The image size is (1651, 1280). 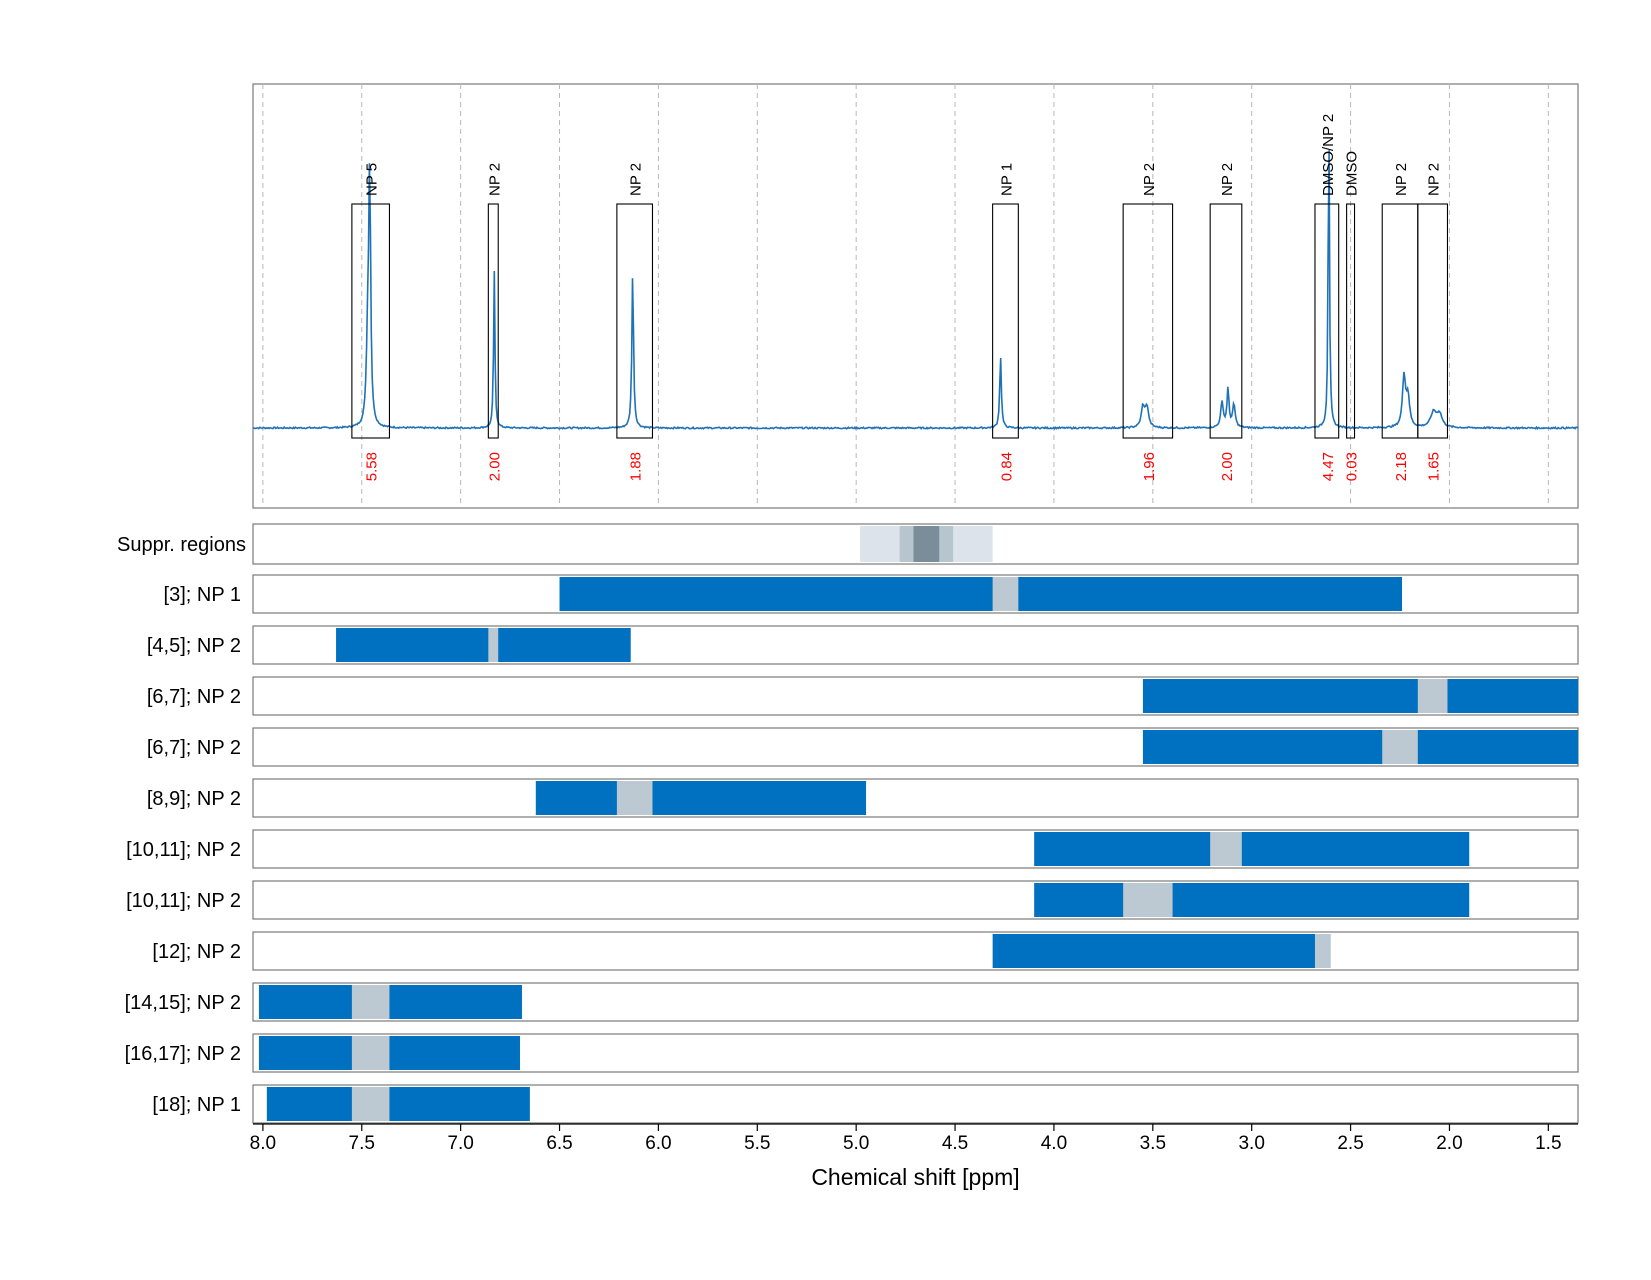 What do you see at coordinates (1548, 1143) in the screenshot?
I see `x-tick-label: 1.5` at bounding box center [1548, 1143].